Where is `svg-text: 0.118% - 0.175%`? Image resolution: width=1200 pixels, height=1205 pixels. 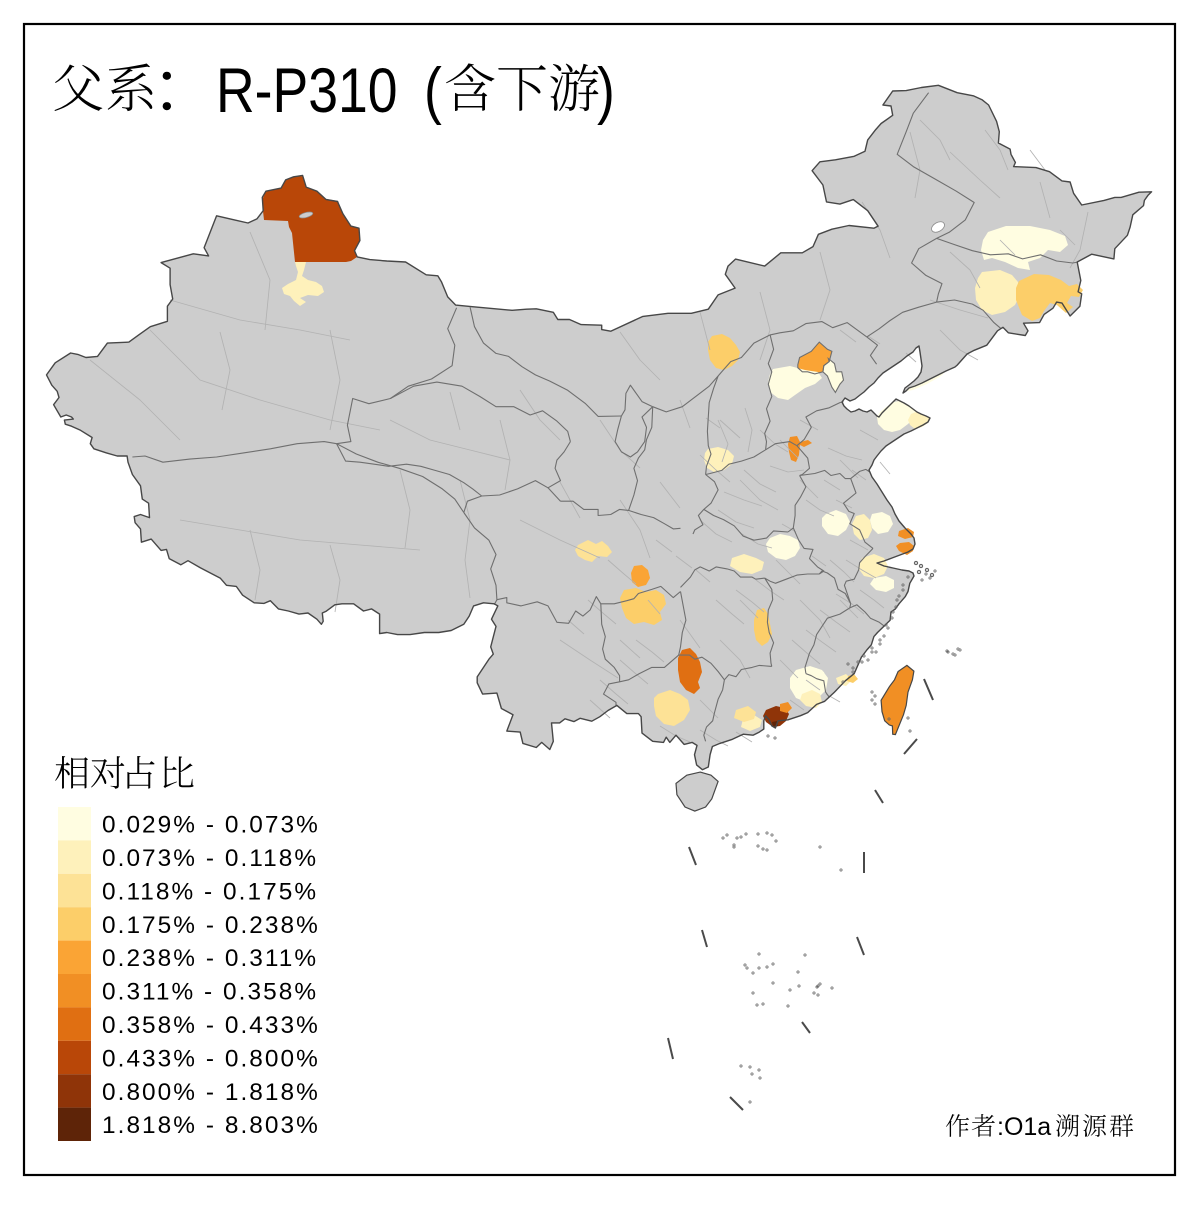 svg-text: 0.118% - 0.175% is located at coordinates (210, 891).